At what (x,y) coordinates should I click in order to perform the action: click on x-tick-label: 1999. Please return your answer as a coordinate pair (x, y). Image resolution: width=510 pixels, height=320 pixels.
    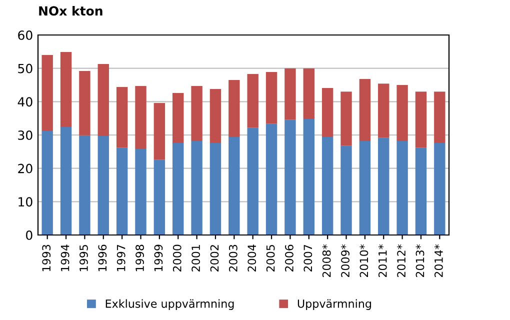
    Looking at the image, I should click on (158, 258).